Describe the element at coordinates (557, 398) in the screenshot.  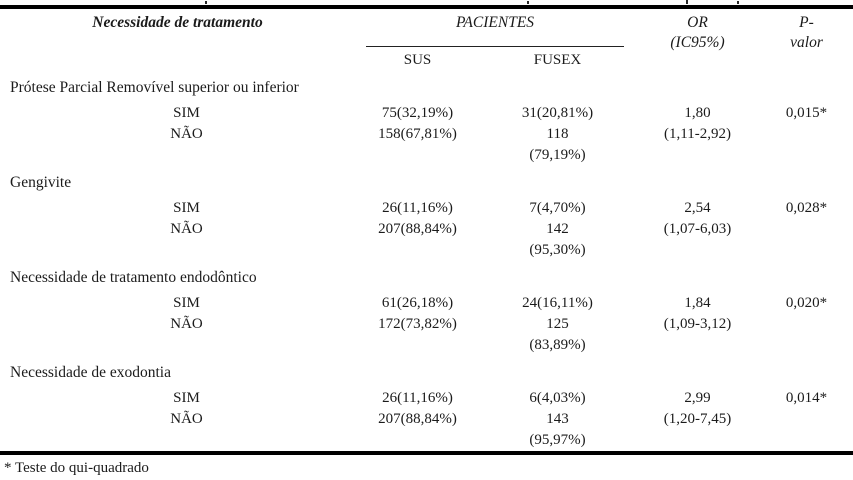
I see `fusex-value: 6(4,03%)` at that location.